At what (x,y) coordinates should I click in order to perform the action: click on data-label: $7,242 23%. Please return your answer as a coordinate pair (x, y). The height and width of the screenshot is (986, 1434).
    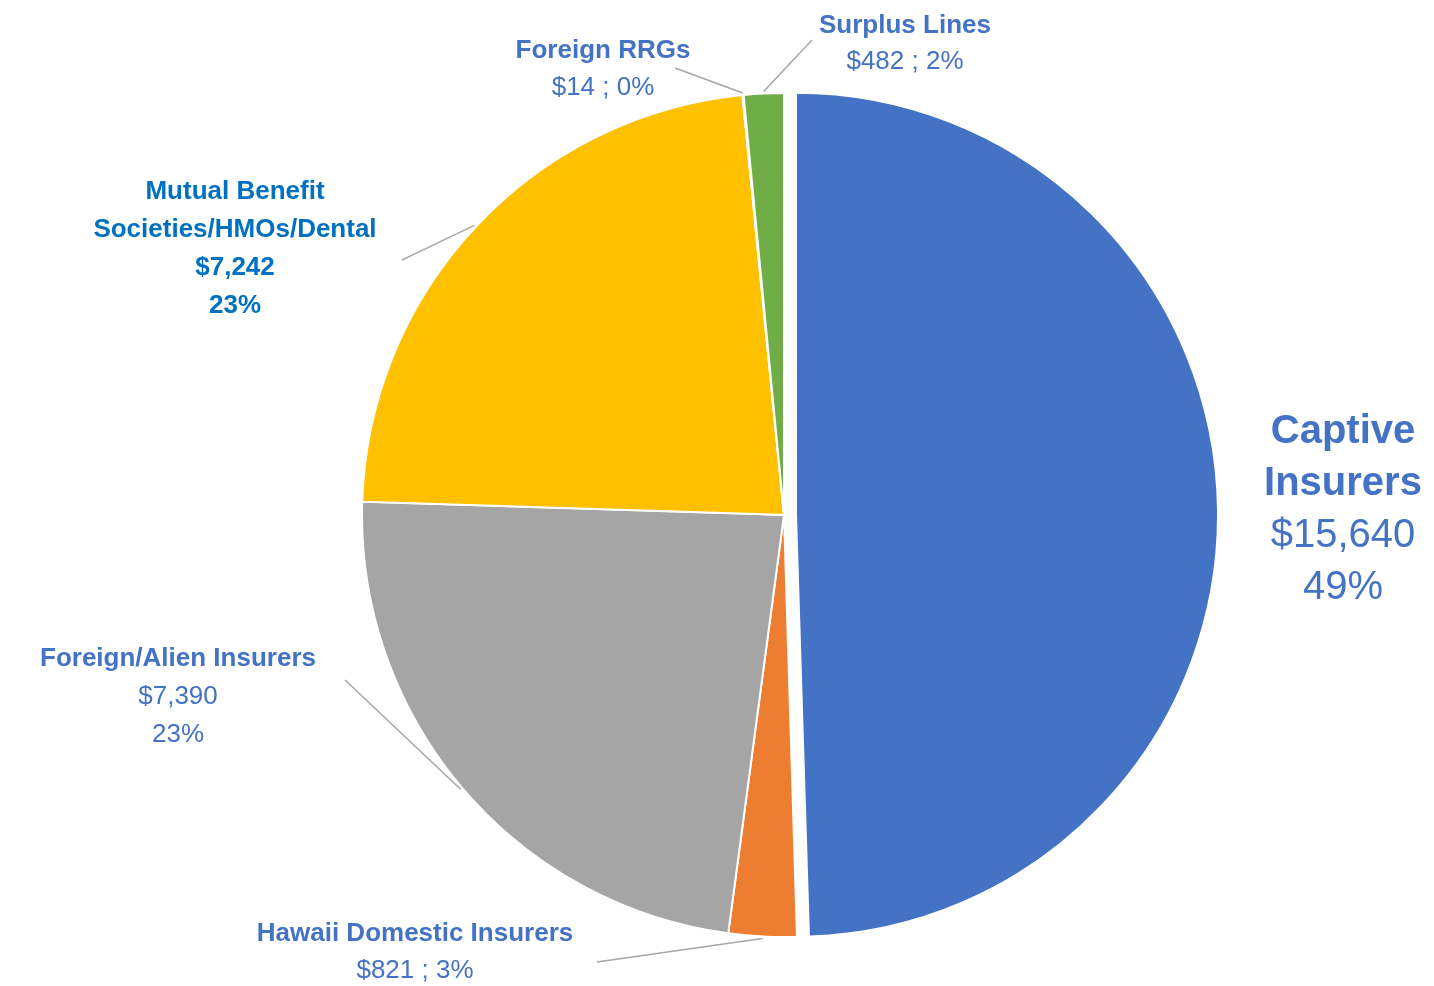
    Looking at the image, I should click on (235, 285).